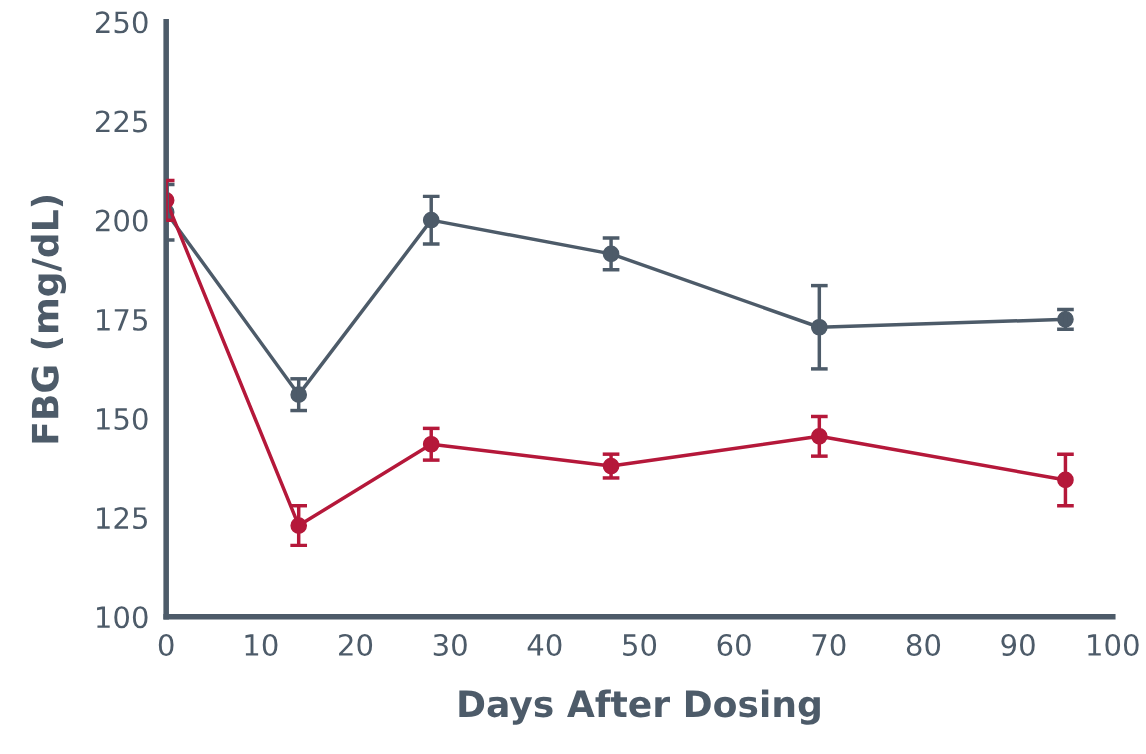 The height and width of the screenshot is (754, 1146). What do you see at coordinates (923, 645) in the screenshot?
I see `x-tick-label: 80` at bounding box center [923, 645].